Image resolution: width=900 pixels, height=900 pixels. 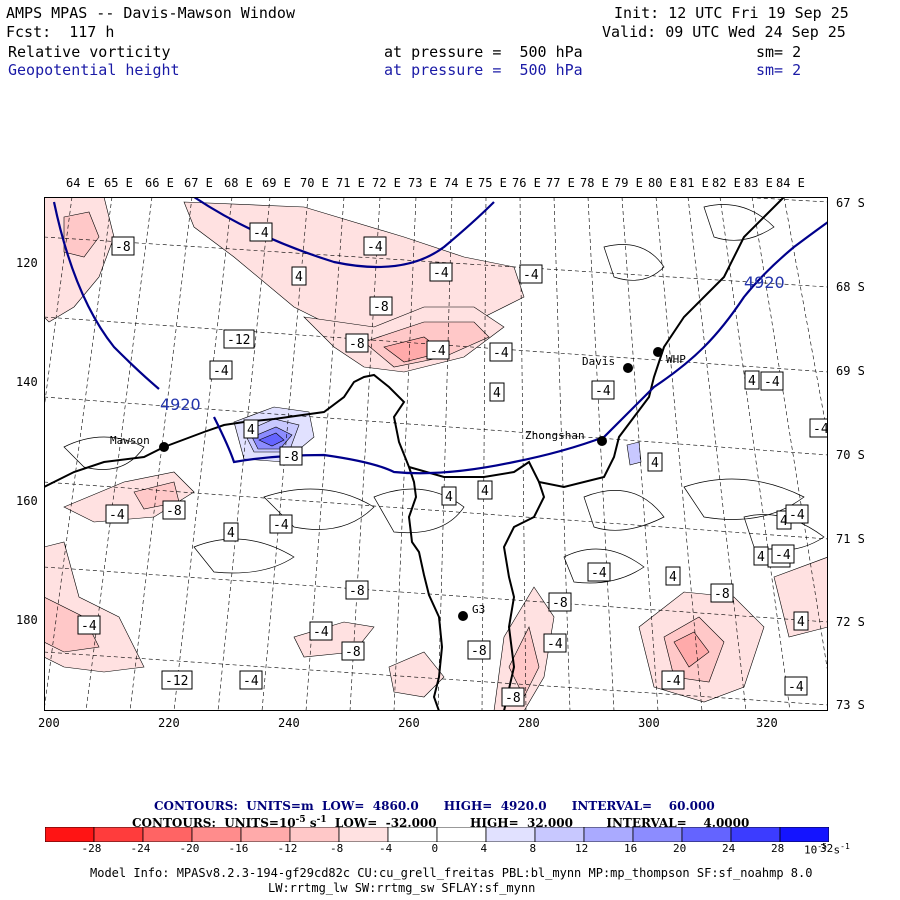 What do you see at coordinates (779, 70) in the screenshot?
I see `field2-smoothing: sm= 2` at bounding box center [779, 70].